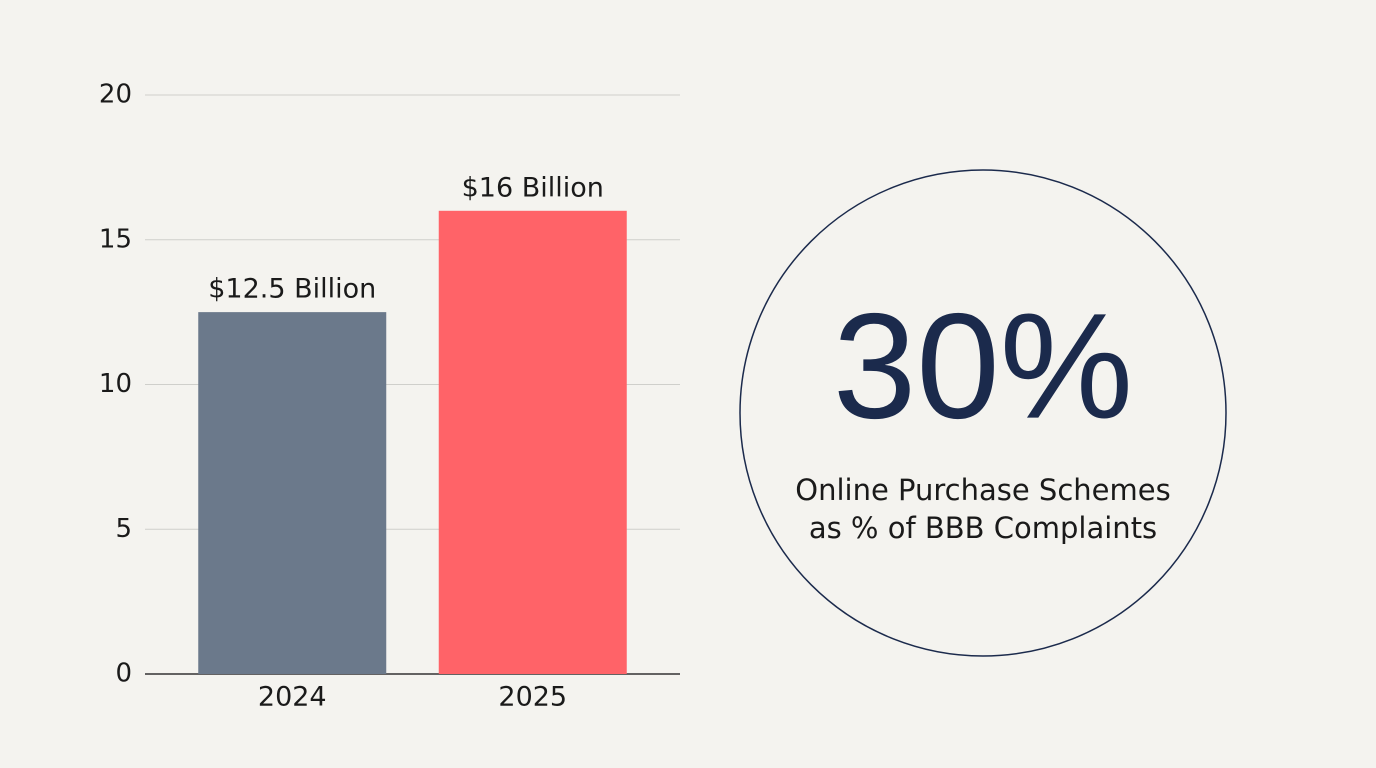 Image resolution: width=1376 pixels, height=768 pixels. What do you see at coordinates (983, 366) in the screenshot?
I see `callout-stat: 30%` at bounding box center [983, 366].